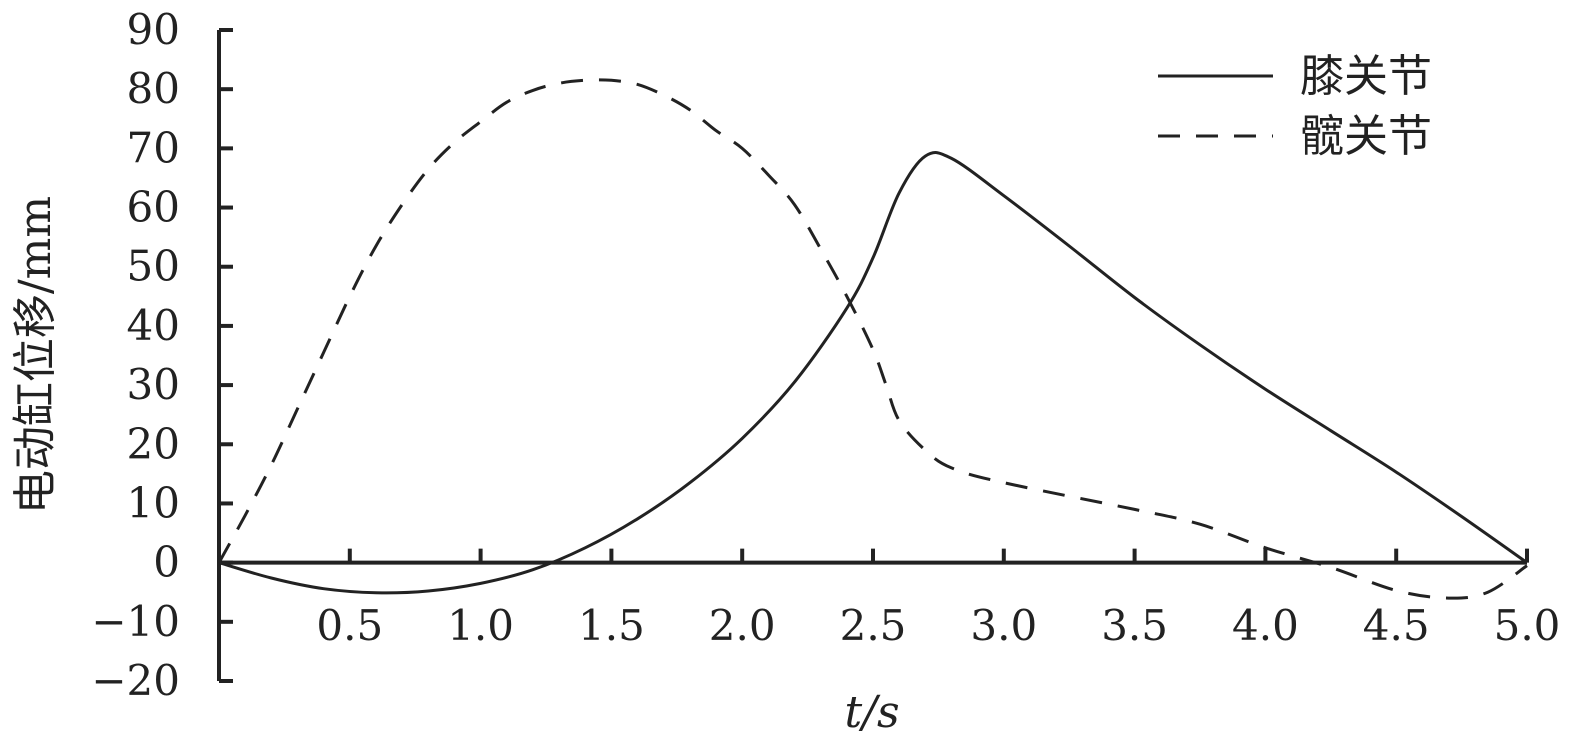  I want to click on x-tick-label: 3.0, so click(1003, 625).